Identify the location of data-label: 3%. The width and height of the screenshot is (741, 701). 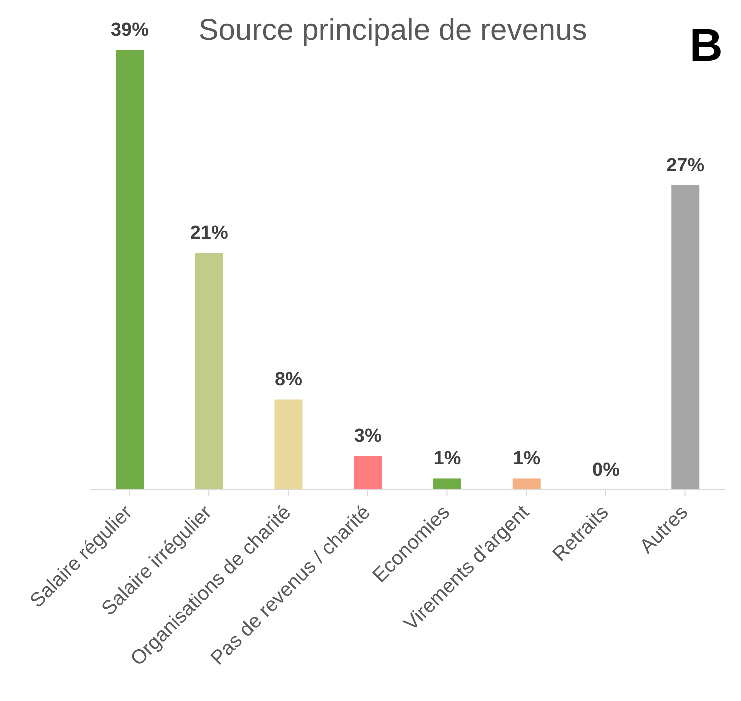
(368, 437).